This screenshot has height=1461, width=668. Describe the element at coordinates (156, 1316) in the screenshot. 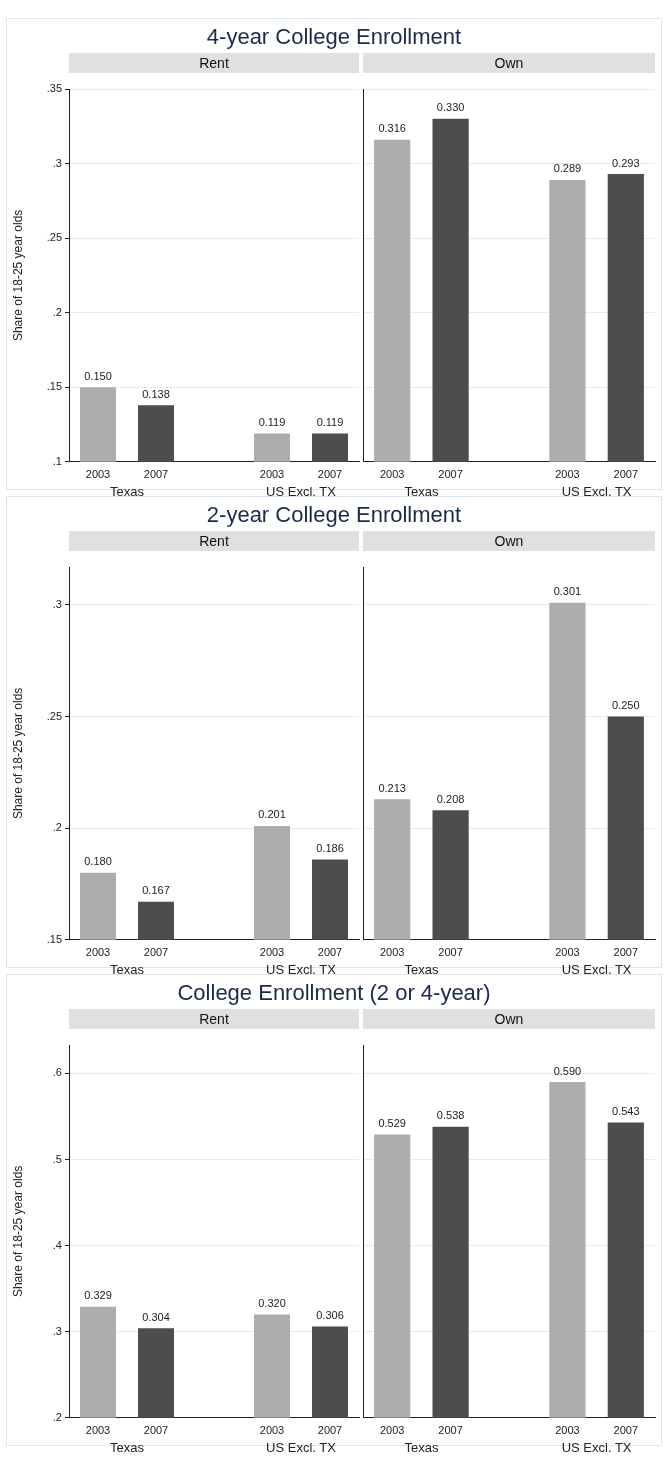

I see `data-label: 0.304` at that location.